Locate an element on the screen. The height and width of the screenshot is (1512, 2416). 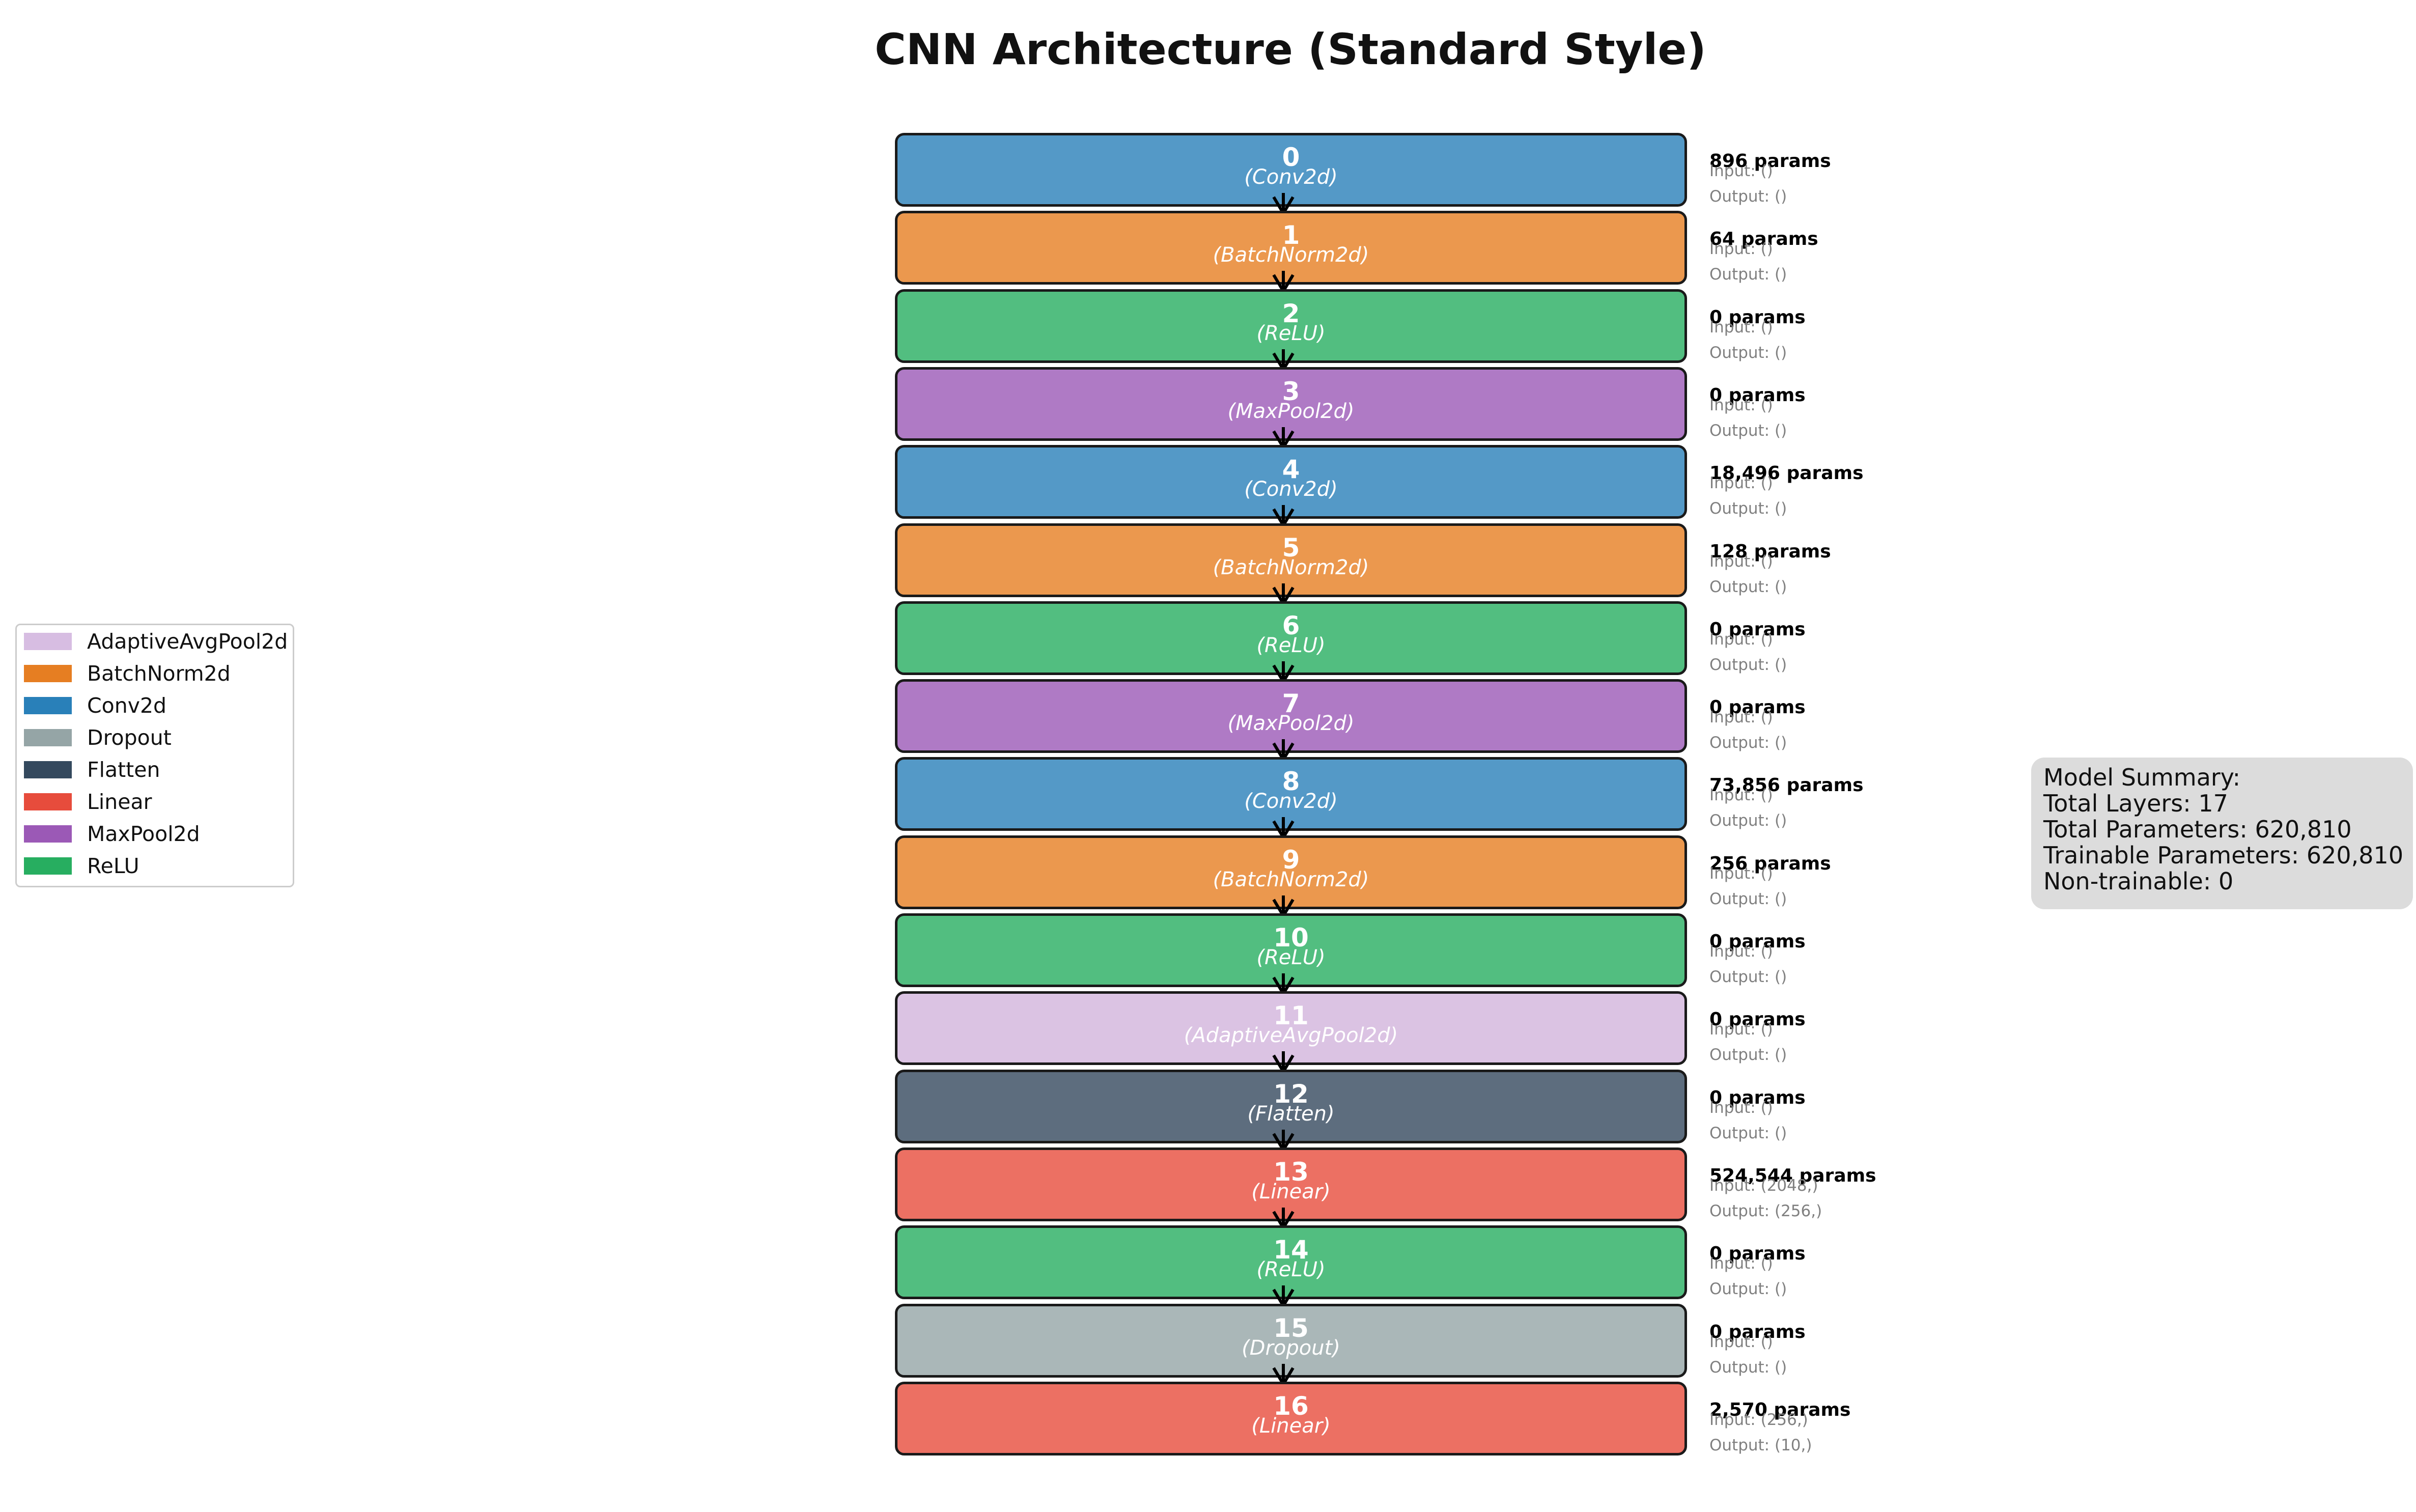
layer-box: 9 (BatchNorm2d) is located at coordinates (1291, 872).